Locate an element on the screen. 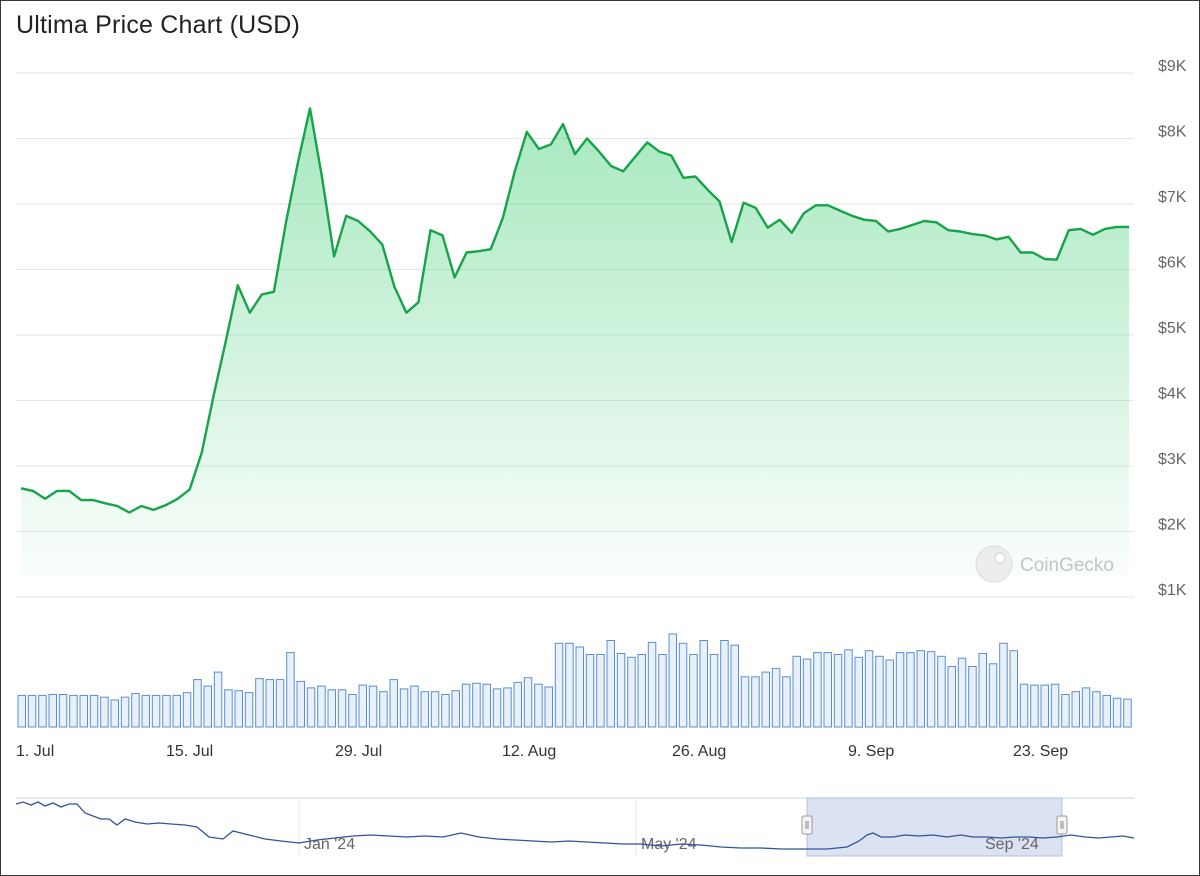 This screenshot has height=876, width=1200. y-tick-label: $5K is located at coordinates (1172, 328).